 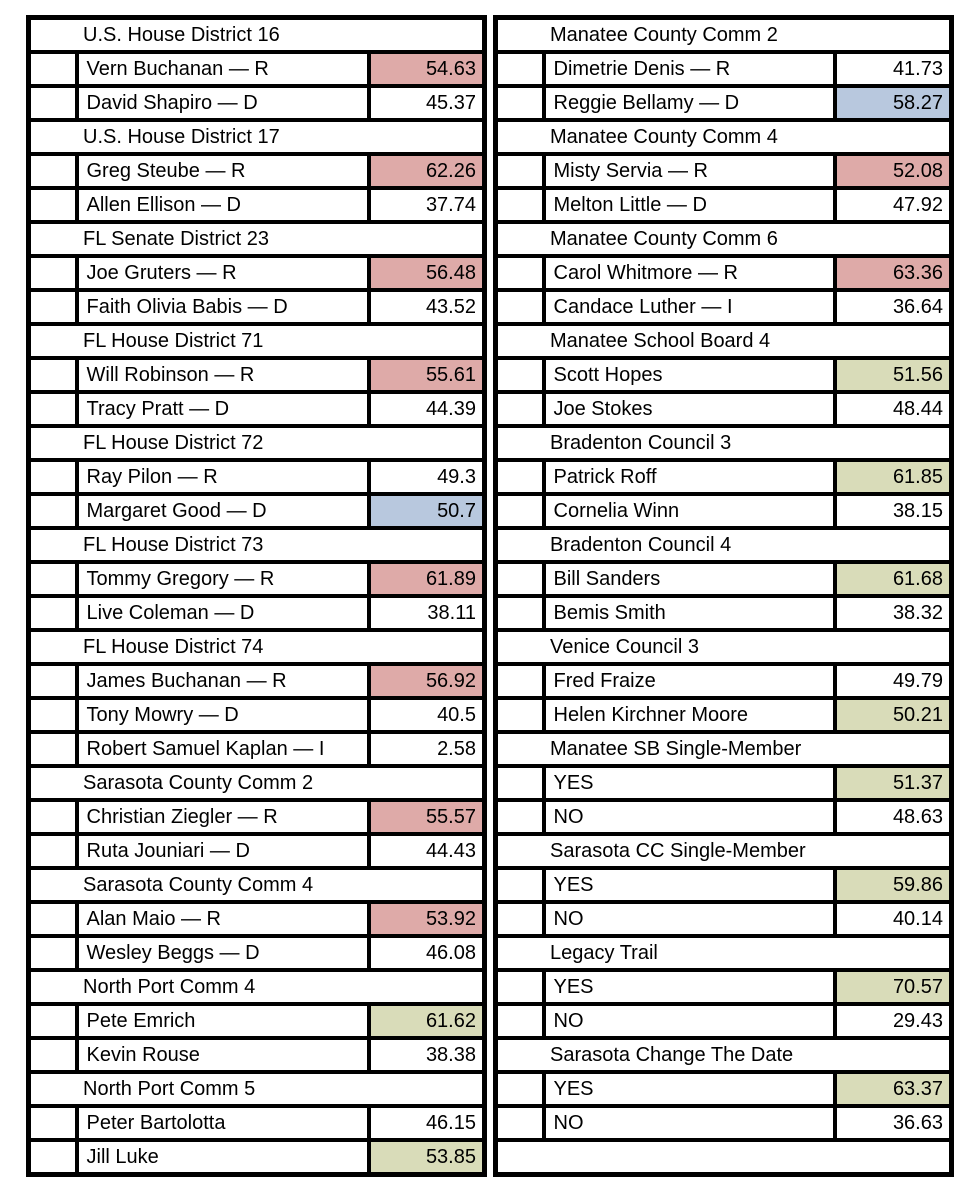 What do you see at coordinates (893, 987) in the screenshot?
I see `percent-value-cell: 70.57` at bounding box center [893, 987].